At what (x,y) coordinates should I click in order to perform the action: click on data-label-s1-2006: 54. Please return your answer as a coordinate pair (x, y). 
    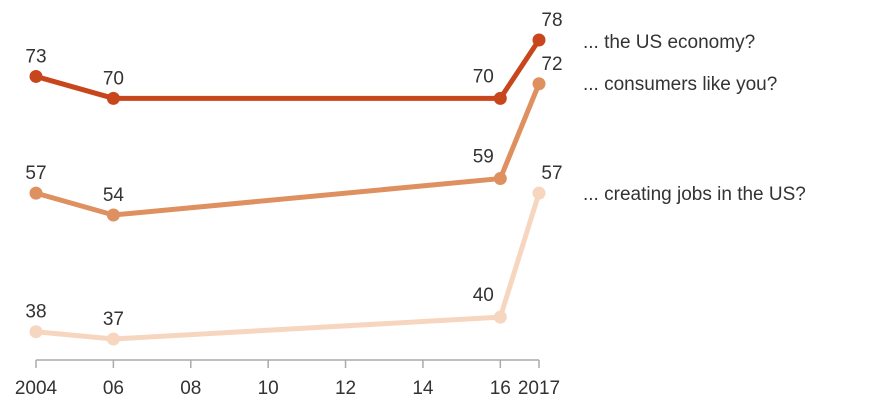
    Looking at the image, I should click on (114, 195).